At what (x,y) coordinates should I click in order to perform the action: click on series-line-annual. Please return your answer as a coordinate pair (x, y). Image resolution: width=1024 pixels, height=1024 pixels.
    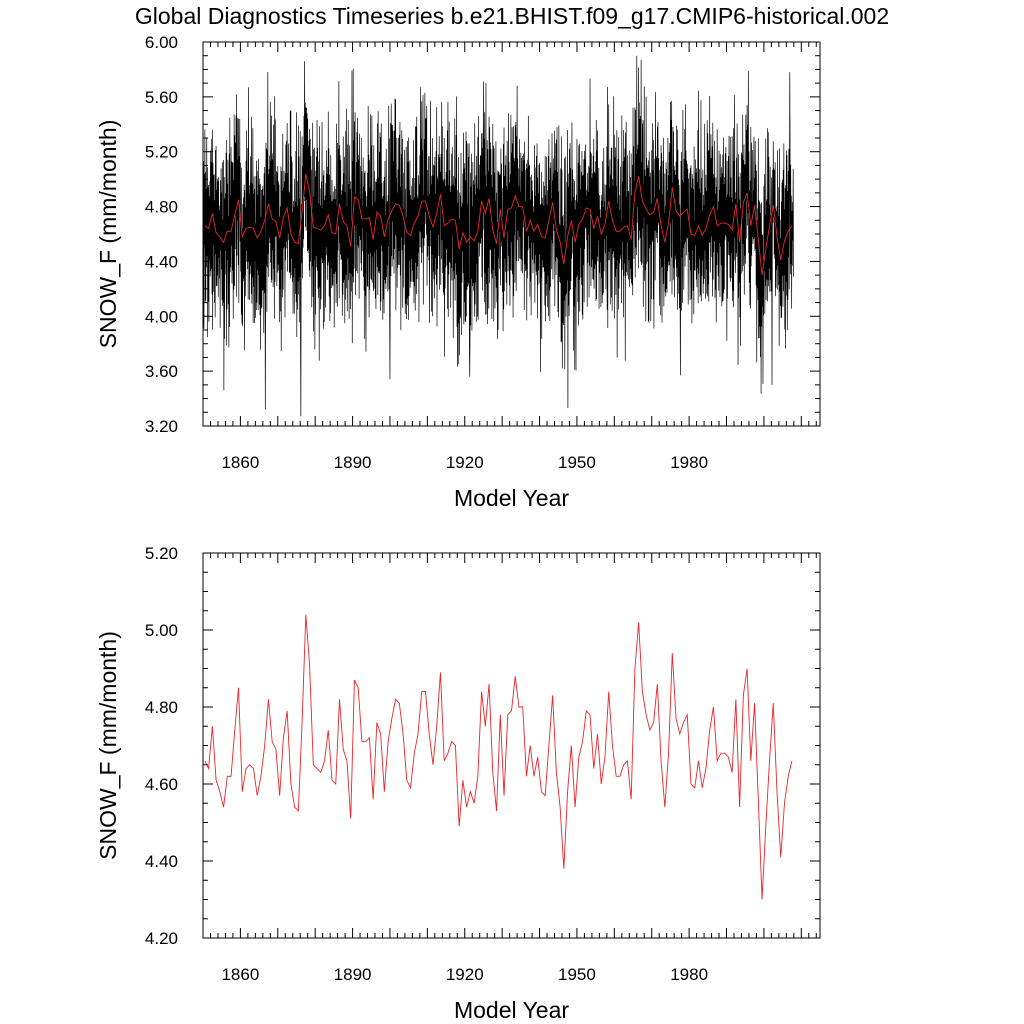
    Looking at the image, I should click on (498, 224).